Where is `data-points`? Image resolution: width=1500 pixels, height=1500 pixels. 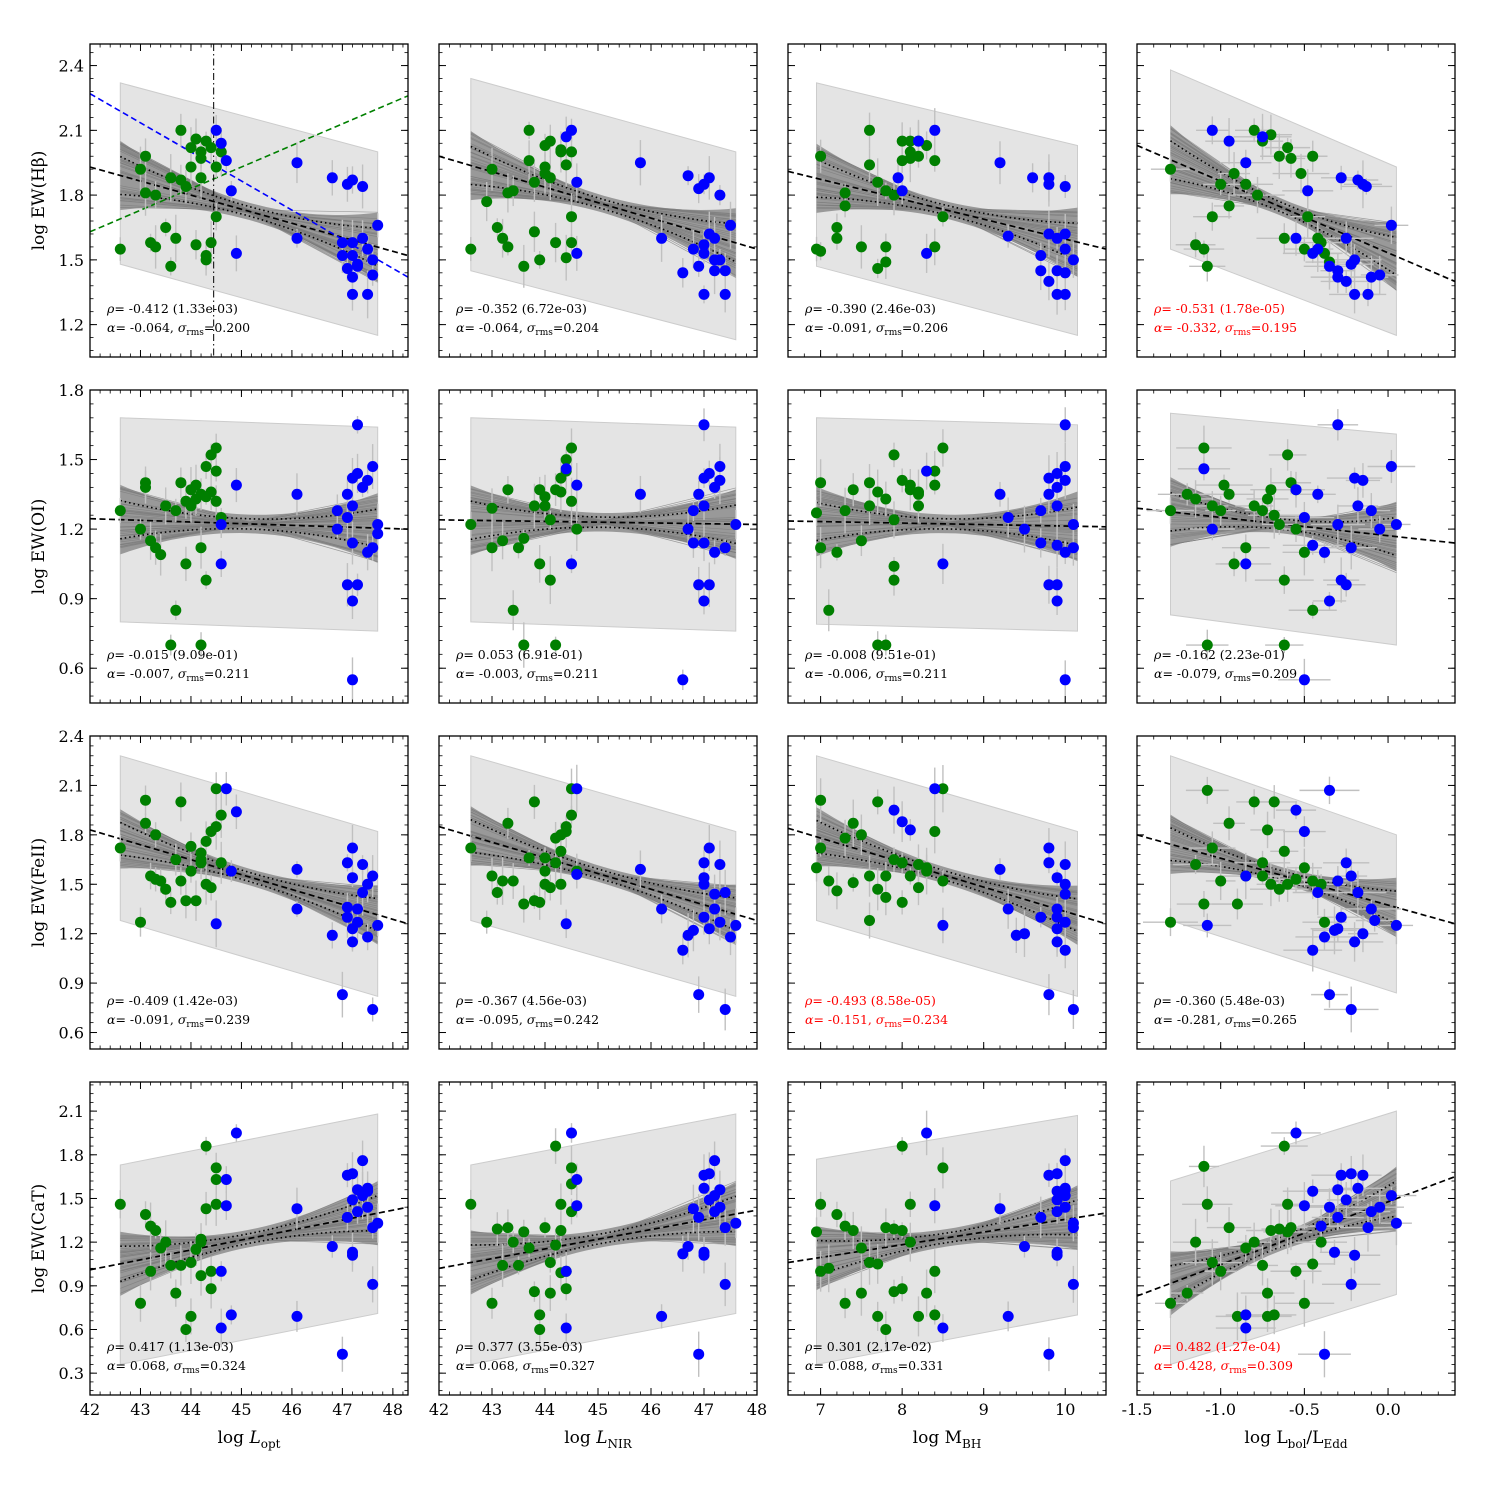 data-points is located at coordinates (249, 899).